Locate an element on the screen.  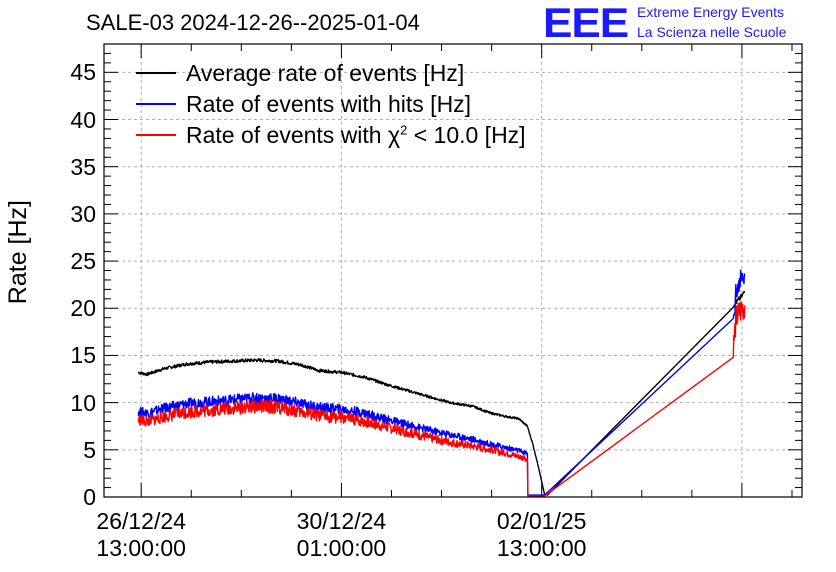
legend-label-average: Average rate of events [Hz] is located at coordinates (325, 72).